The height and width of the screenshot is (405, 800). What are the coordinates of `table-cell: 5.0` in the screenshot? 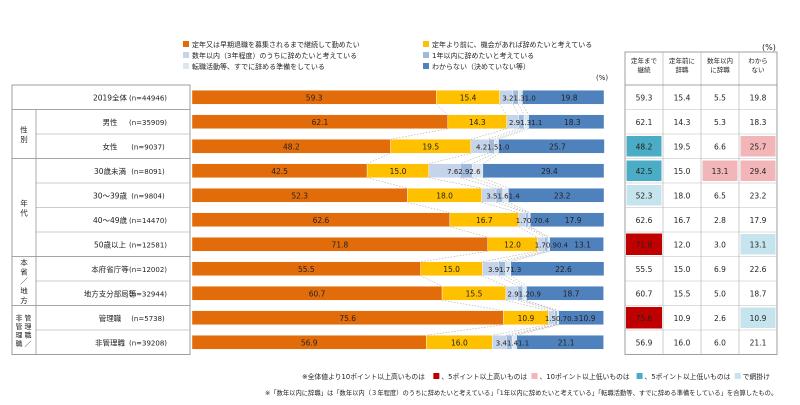 It's located at (720, 293).